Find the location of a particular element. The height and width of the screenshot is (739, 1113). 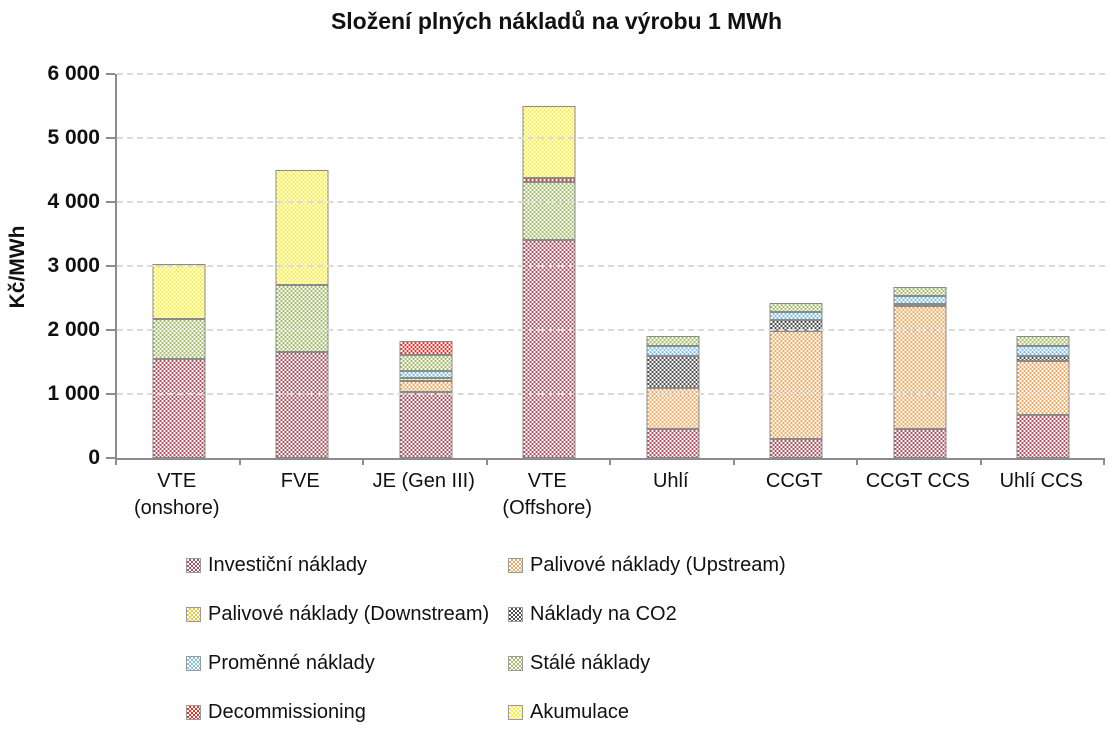

legend-item: Palivové náklady (Downstream) is located at coordinates (347, 614).